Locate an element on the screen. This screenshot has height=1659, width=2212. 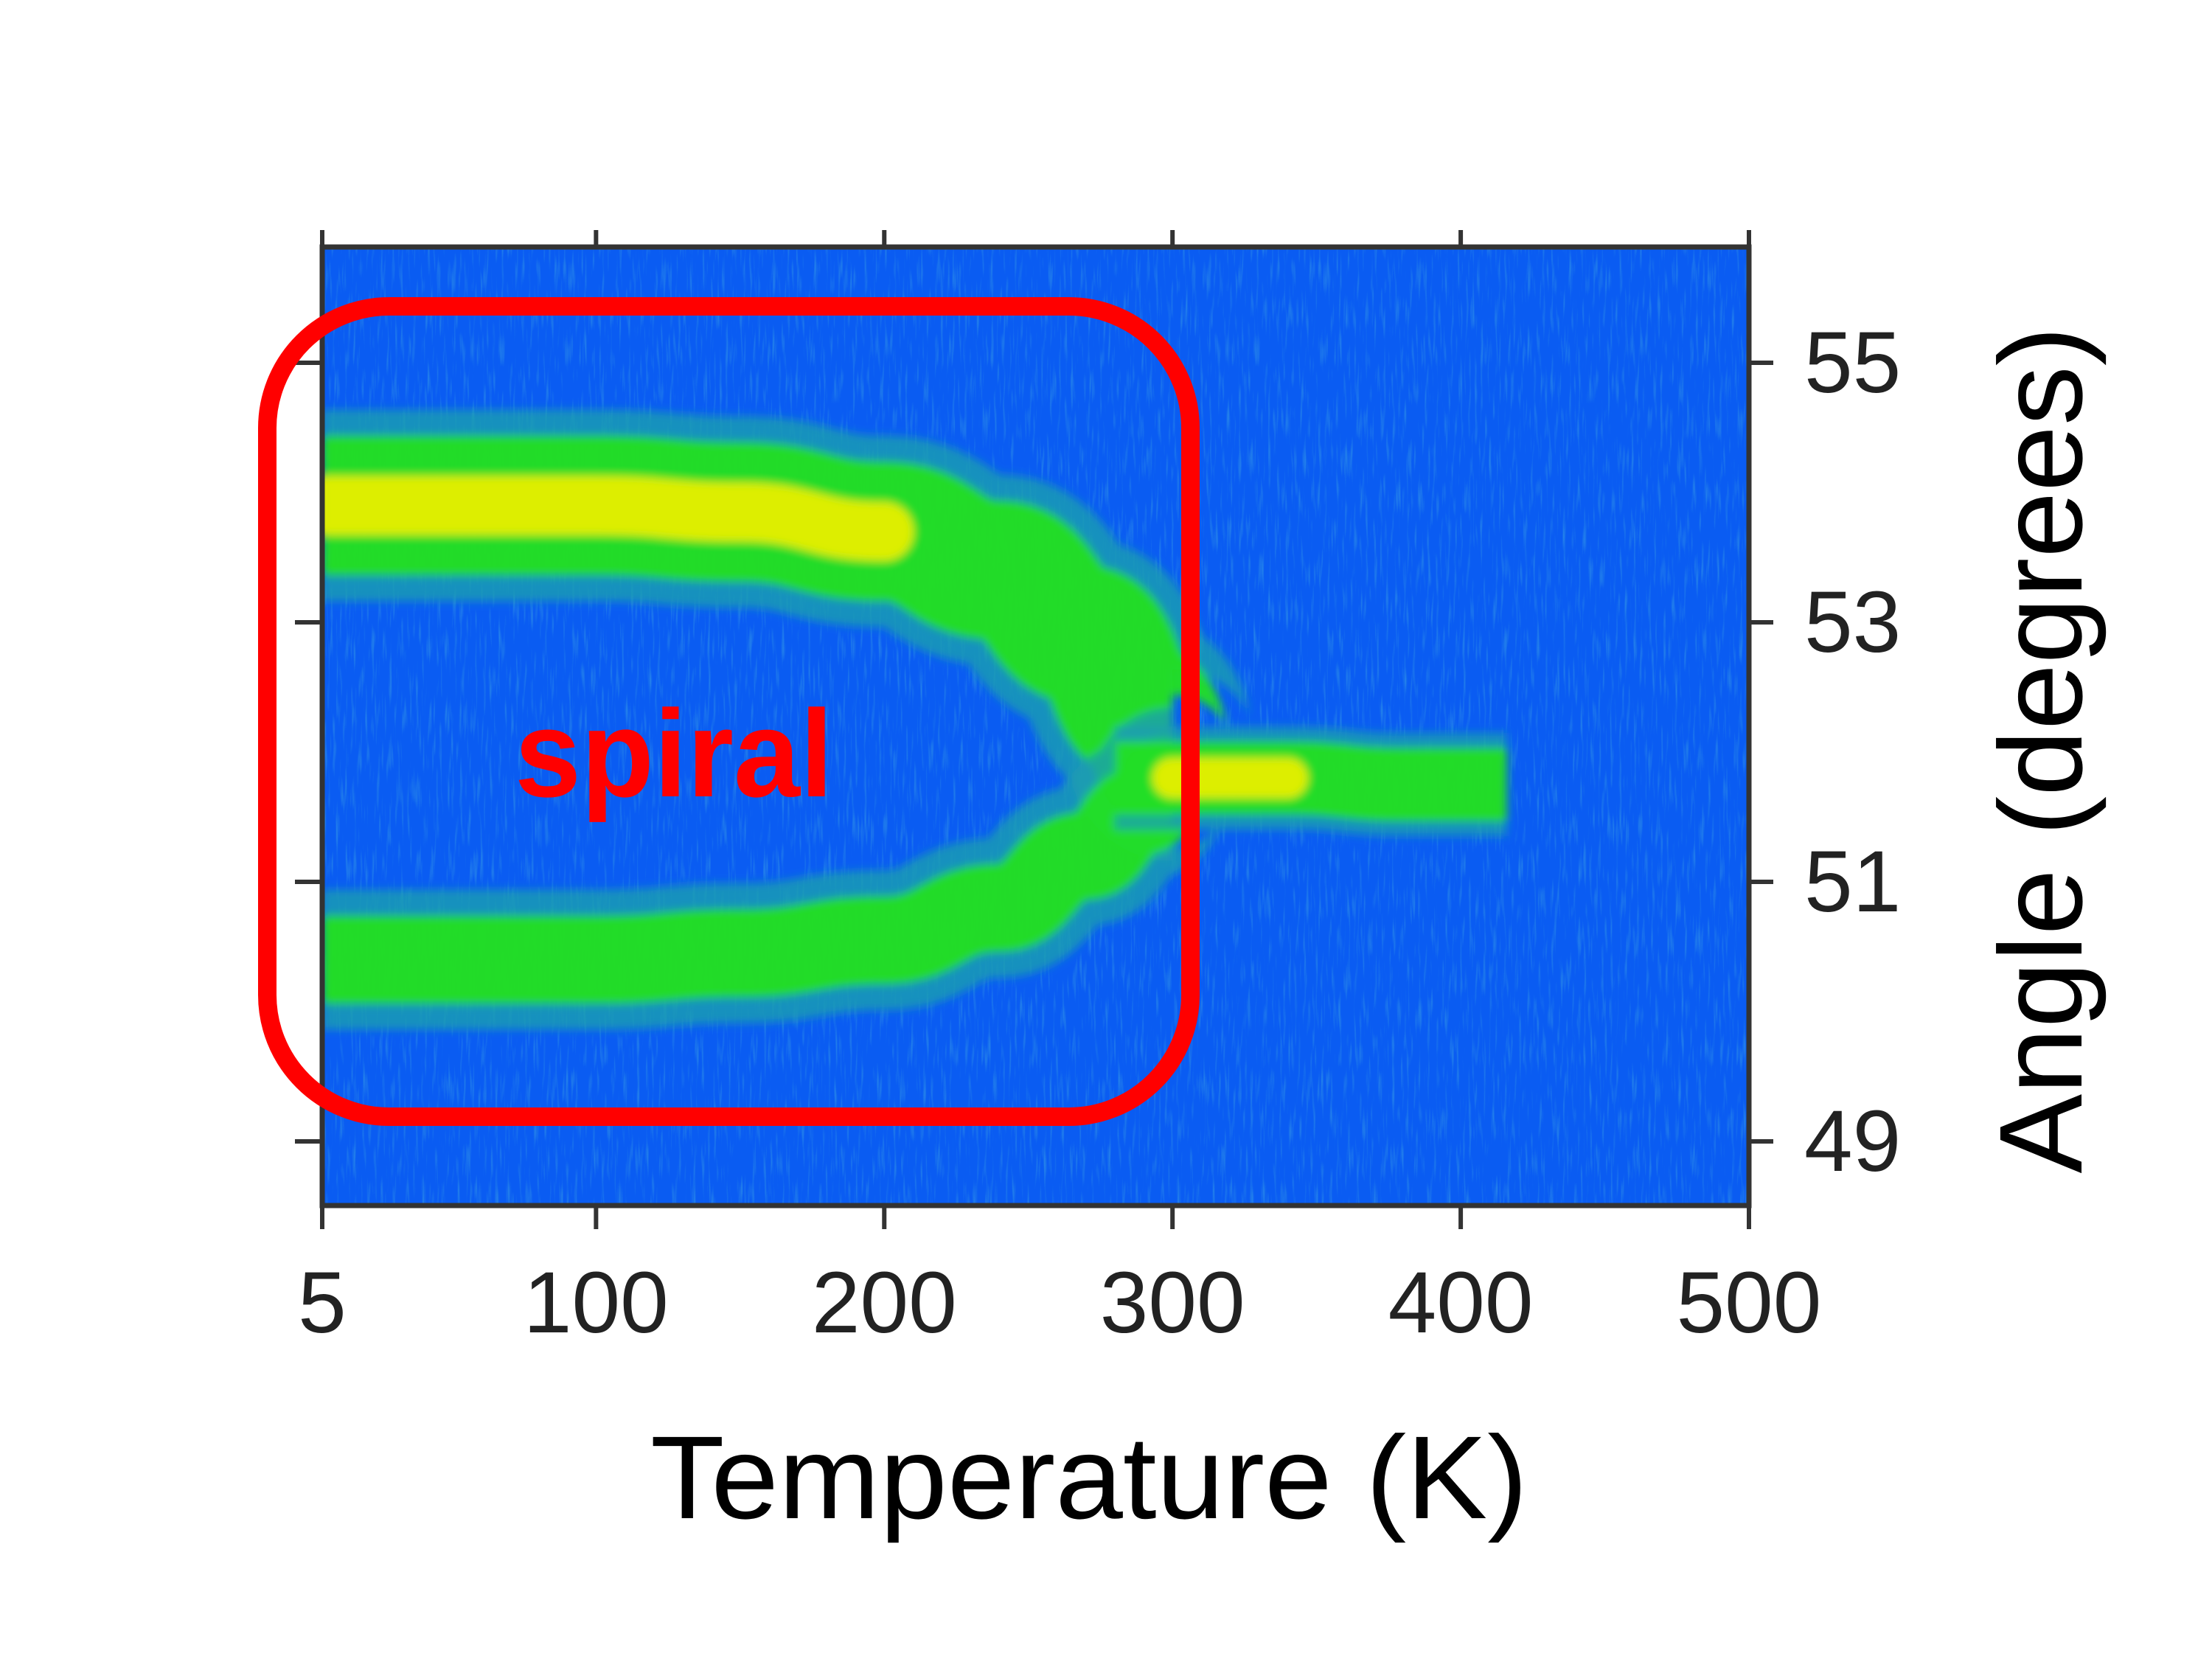
band-body is located at coordinates (762, 869).